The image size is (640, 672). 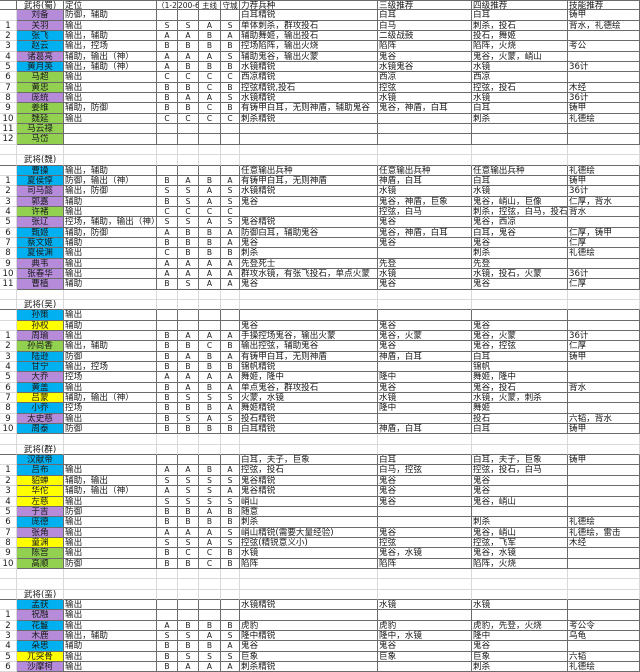 What do you see at coordinates (110, 129) in the screenshot?
I see `role-cell` at bounding box center [110, 129].